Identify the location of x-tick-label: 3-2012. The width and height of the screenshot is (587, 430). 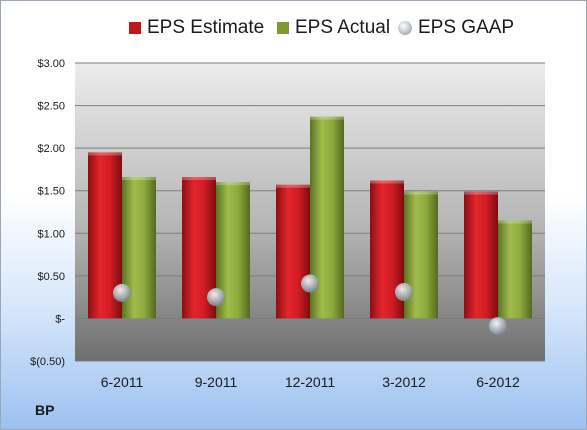
(404, 382).